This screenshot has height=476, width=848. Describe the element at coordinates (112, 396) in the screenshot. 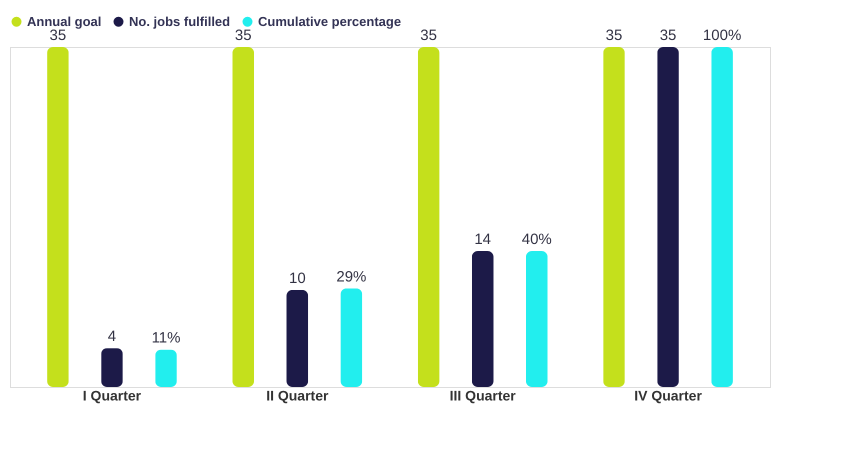

I see `x-tick-label: I Quarter` at that location.